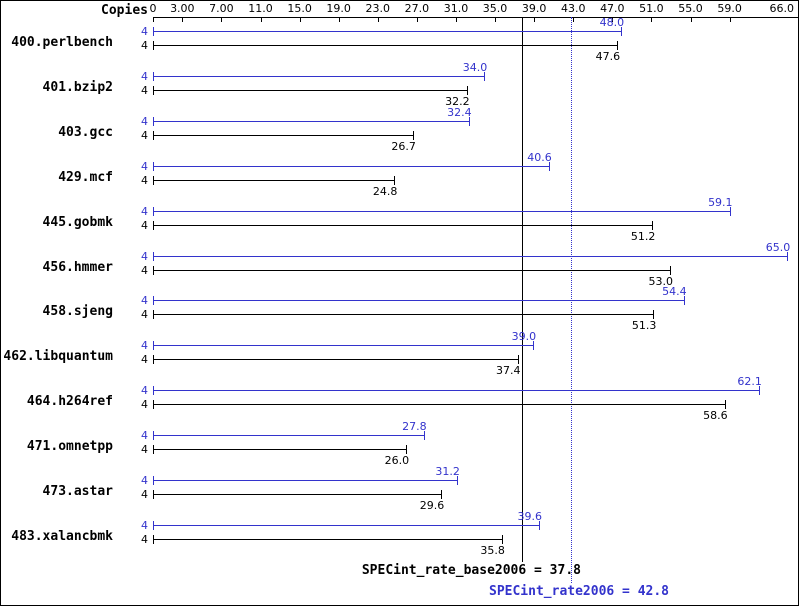 This screenshot has width=799, height=606. What do you see at coordinates (385, 191) in the screenshot?
I see `base-value-label: 24.8` at bounding box center [385, 191].